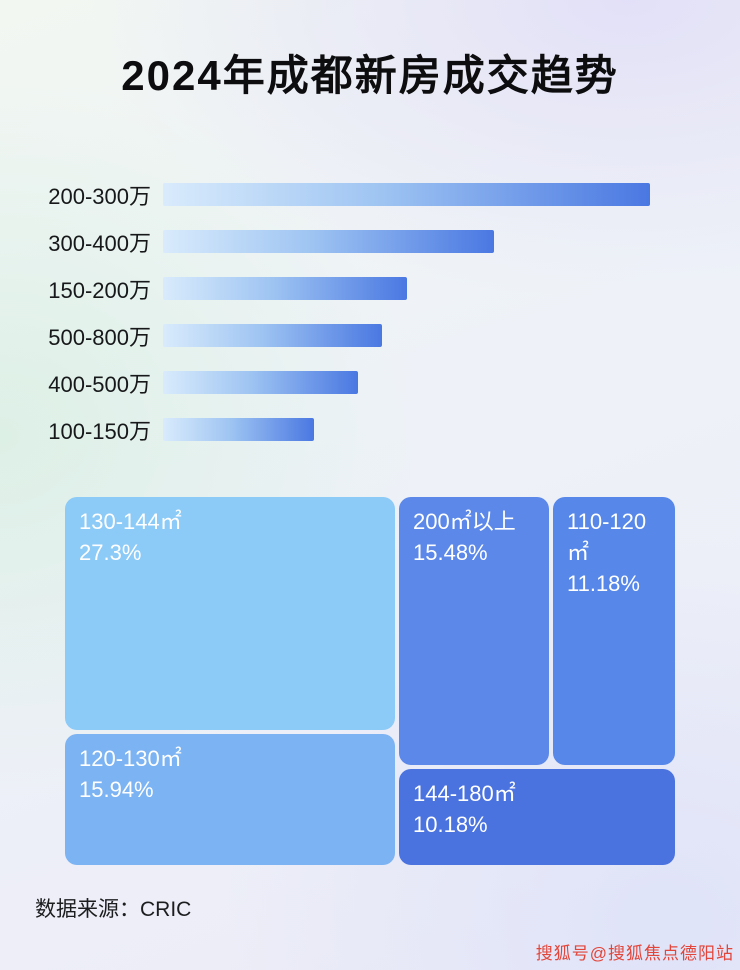 Image resolution: width=740 pixels, height=970 pixels. What do you see at coordinates (464, 793) in the screenshot?
I see `treemap-block-label: 144-180㎡` at bounding box center [464, 793].